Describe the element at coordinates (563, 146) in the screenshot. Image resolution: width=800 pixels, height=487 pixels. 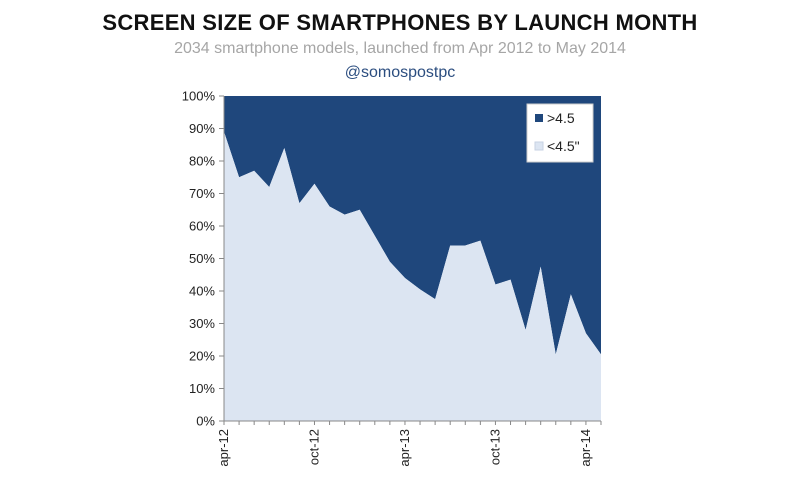
I see `legend-label: <4.5"` at that location.